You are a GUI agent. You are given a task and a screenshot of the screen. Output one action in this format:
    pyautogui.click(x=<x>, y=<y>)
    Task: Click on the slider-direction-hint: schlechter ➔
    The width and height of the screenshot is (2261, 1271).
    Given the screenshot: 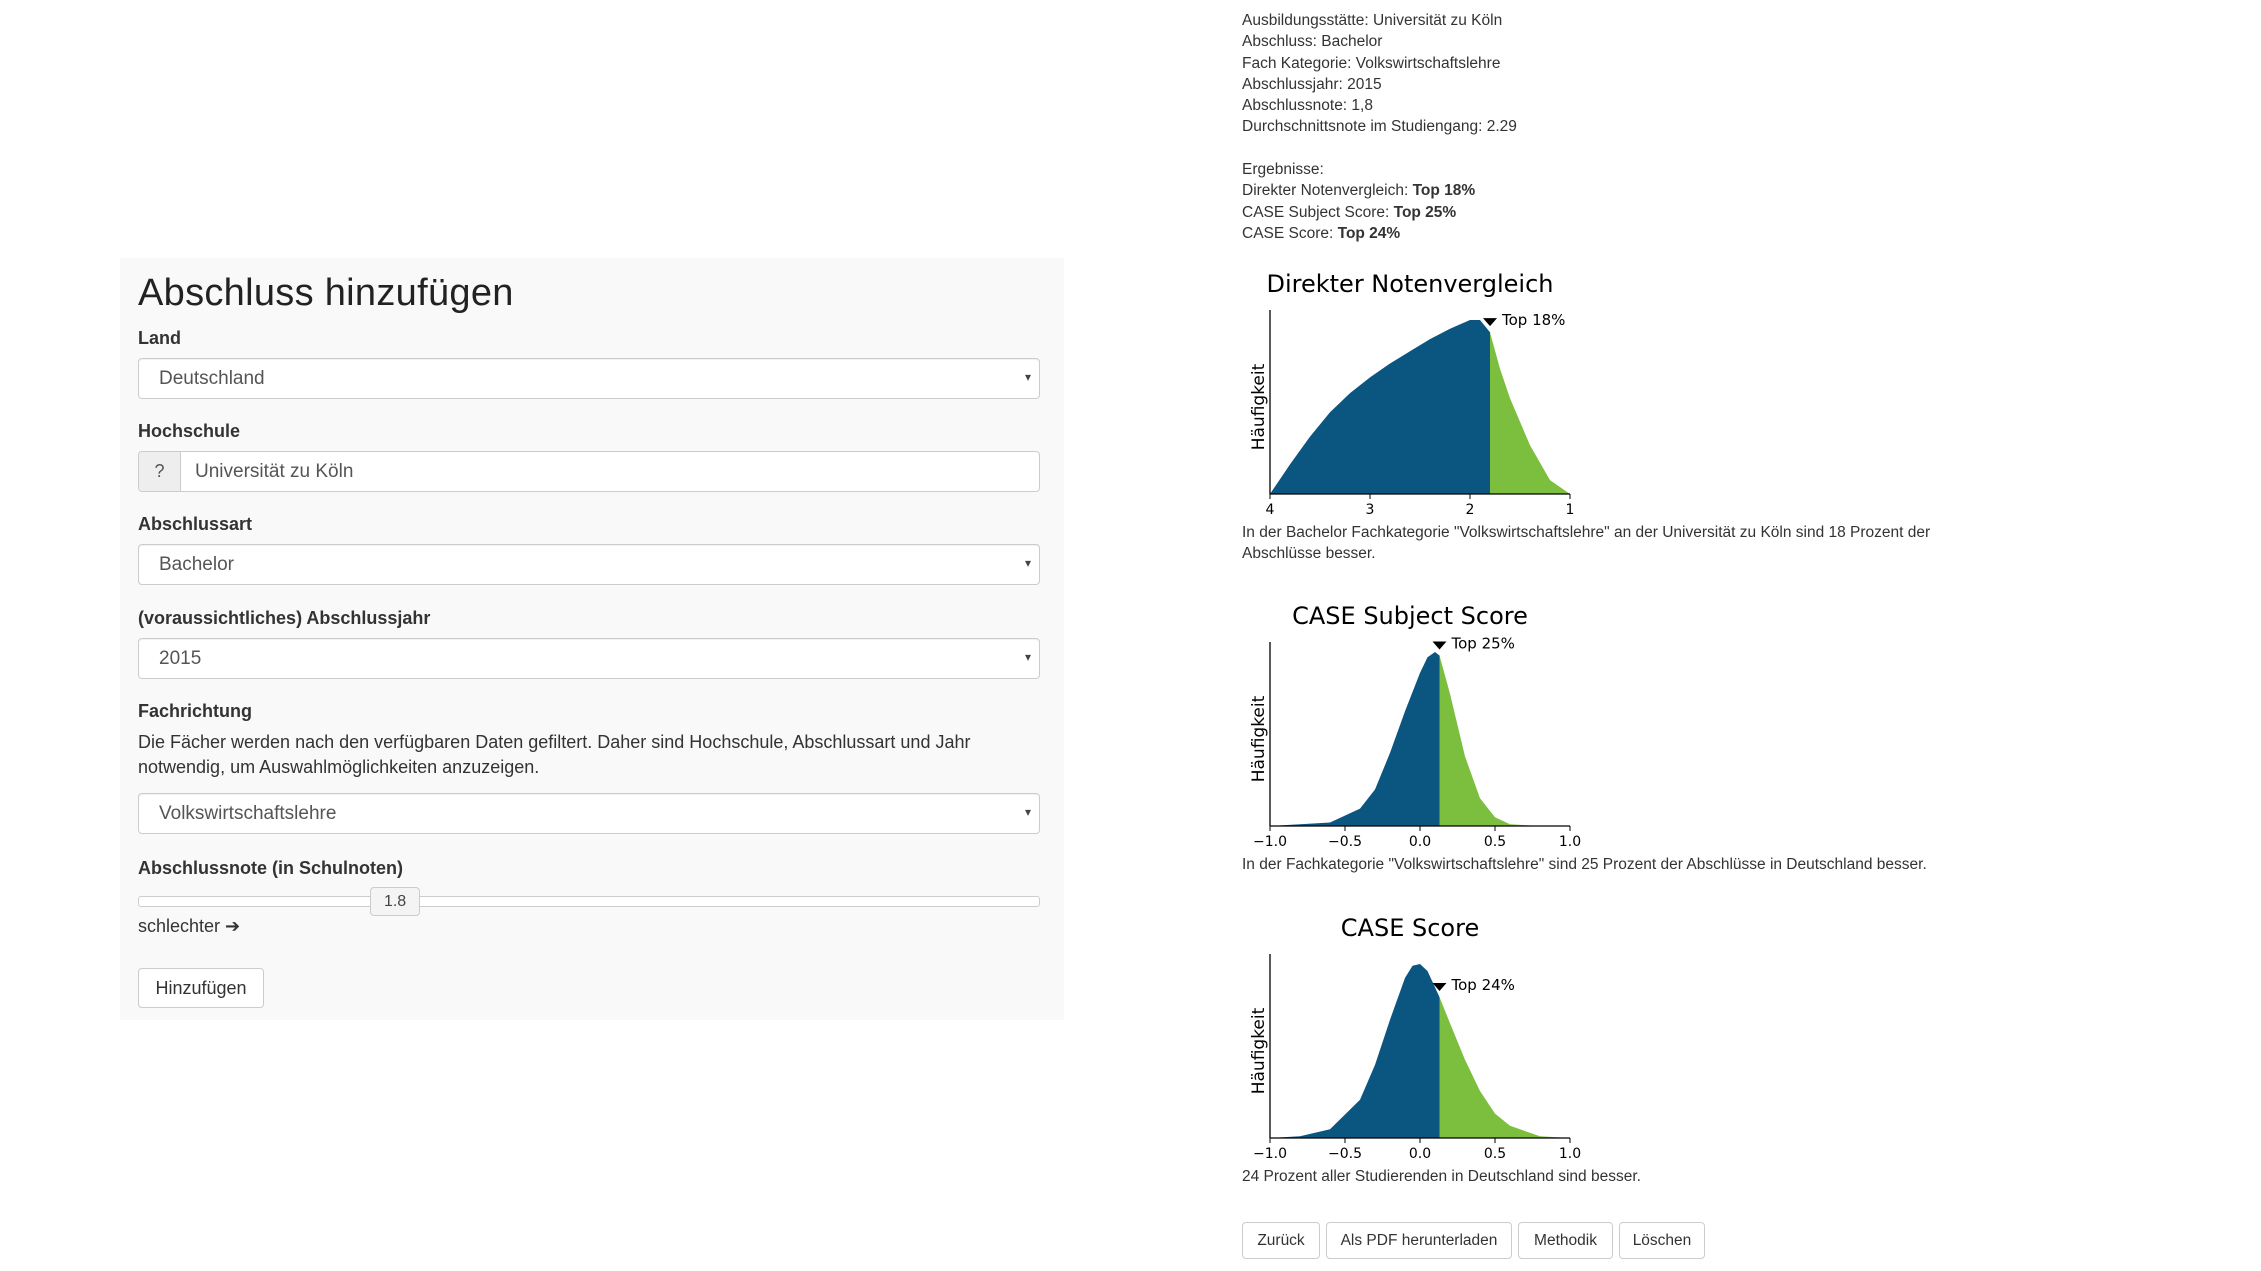 What is the action you would take?
    pyautogui.click(x=189, y=926)
    